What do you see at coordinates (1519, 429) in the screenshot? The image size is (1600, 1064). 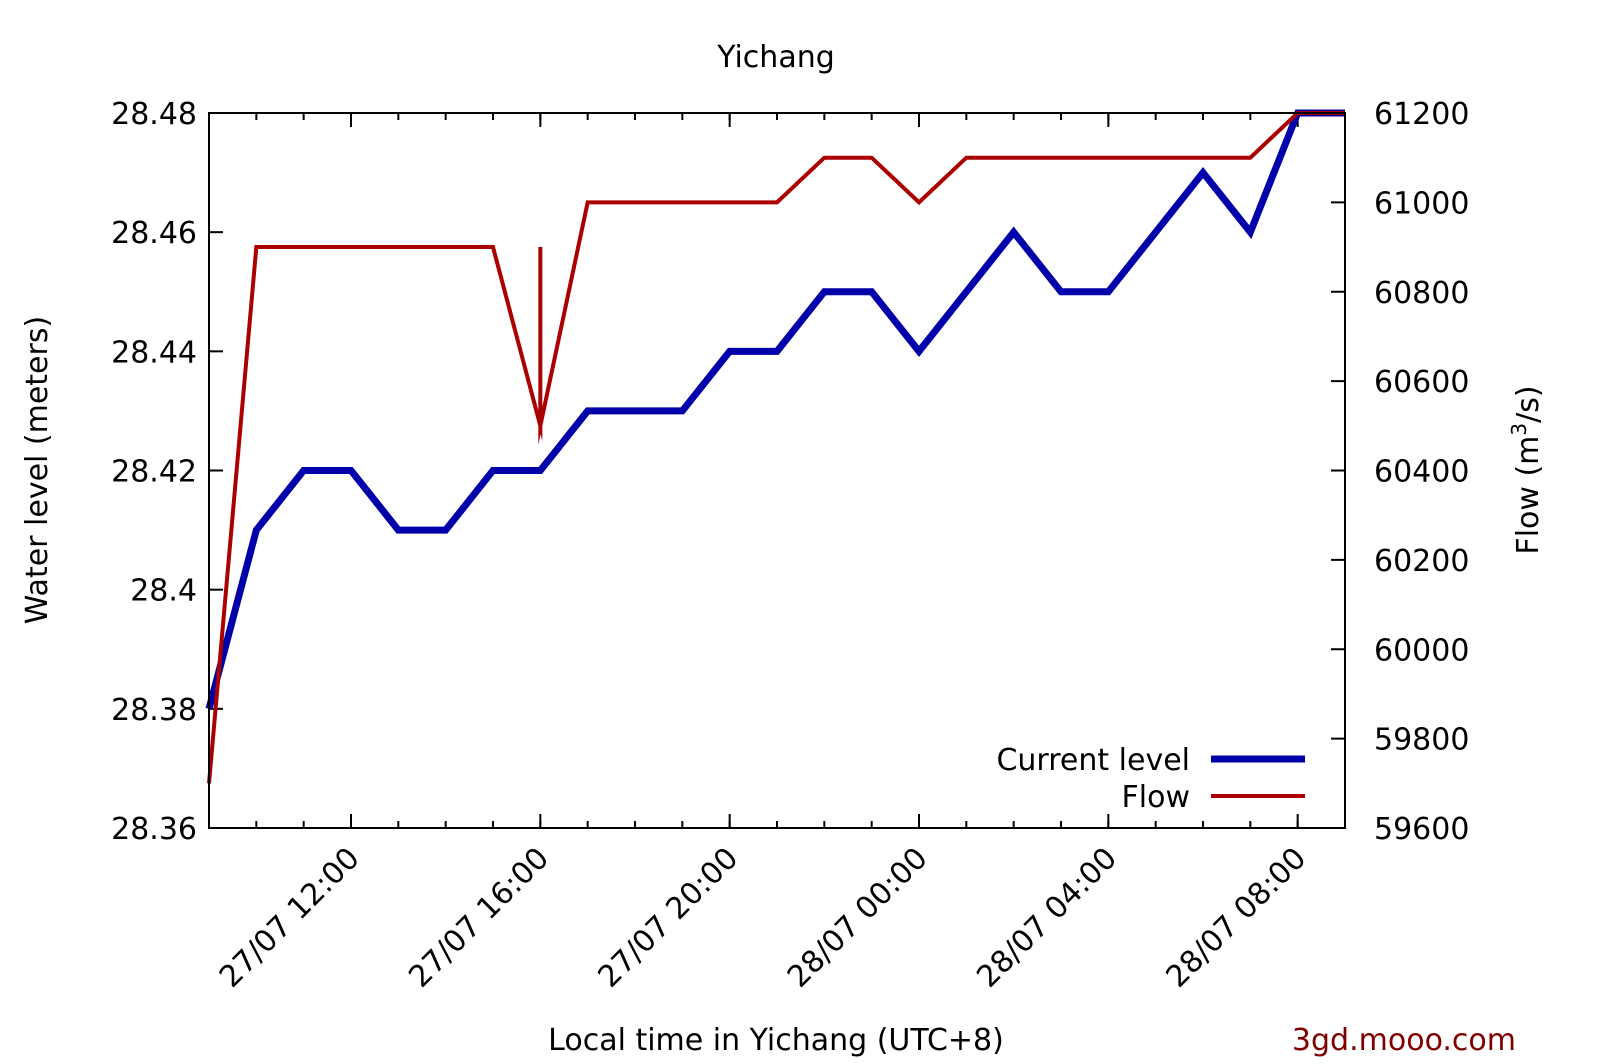 I see `y2-axis-title-superscript: 3` at bounding box center [1519, 429].